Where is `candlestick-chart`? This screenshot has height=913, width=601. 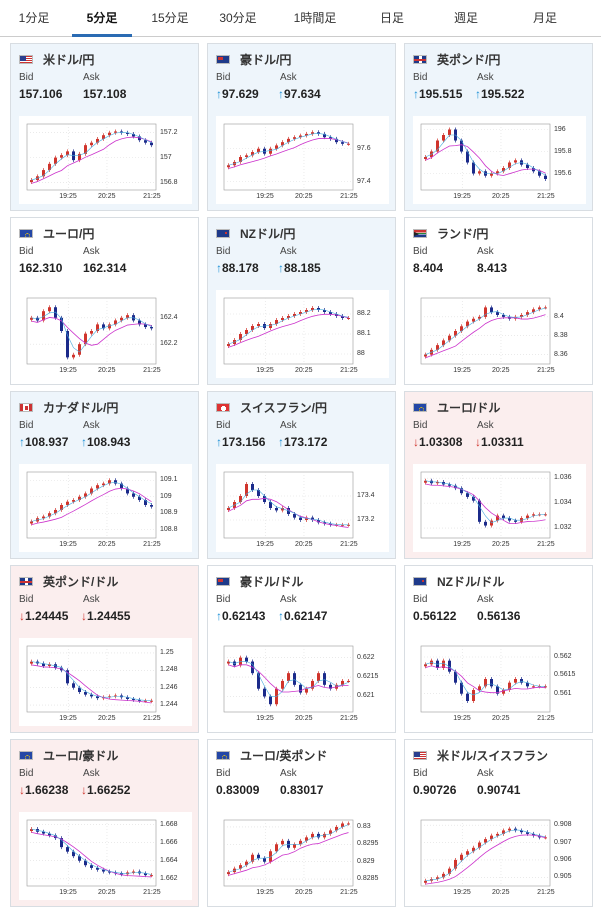
candlestick-chart is located at coordinates (288, 331).